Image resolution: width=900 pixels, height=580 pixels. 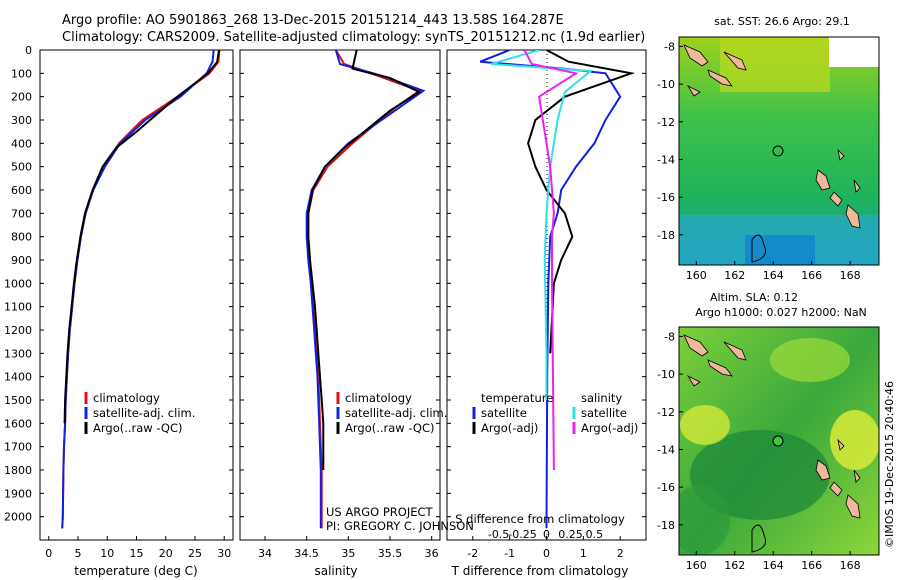 What do you see at coordinates (18, 470) in the screenshot?
I see `depth-tick-label: 1800` at bounding box center [18, 470].